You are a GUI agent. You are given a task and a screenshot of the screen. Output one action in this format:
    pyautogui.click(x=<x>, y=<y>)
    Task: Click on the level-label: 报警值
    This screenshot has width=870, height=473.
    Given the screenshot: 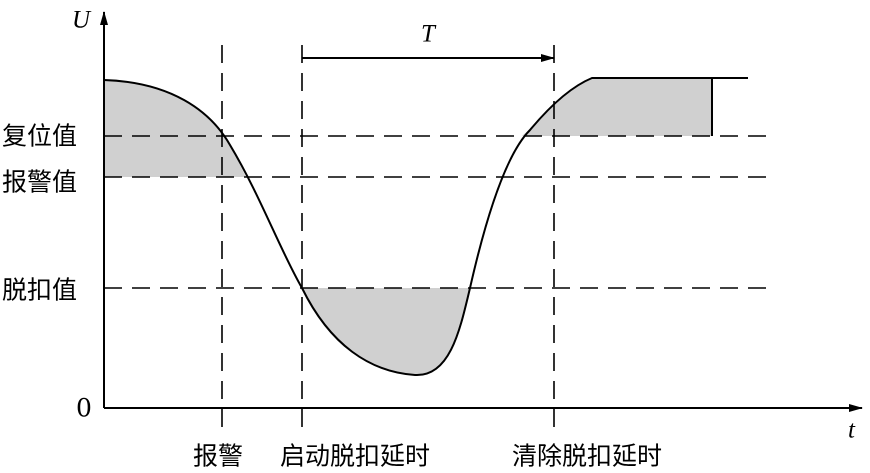 What is the action you would take?
    pyautogui.click(x=39, y=182)
    